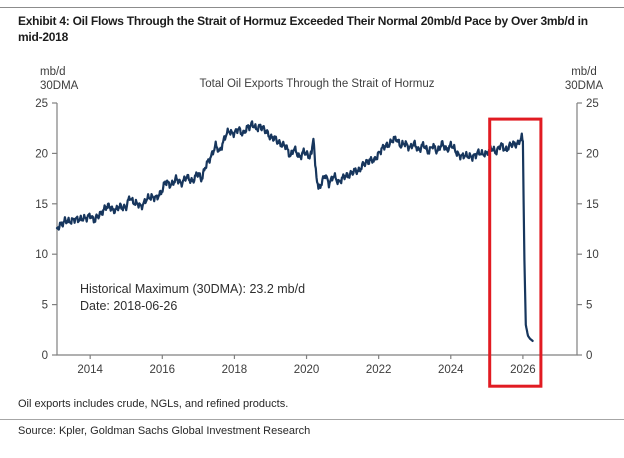  Describe the element at coordinates (41, 255) in the screenshot. I see `y-tick-label-left: 10` at that location.